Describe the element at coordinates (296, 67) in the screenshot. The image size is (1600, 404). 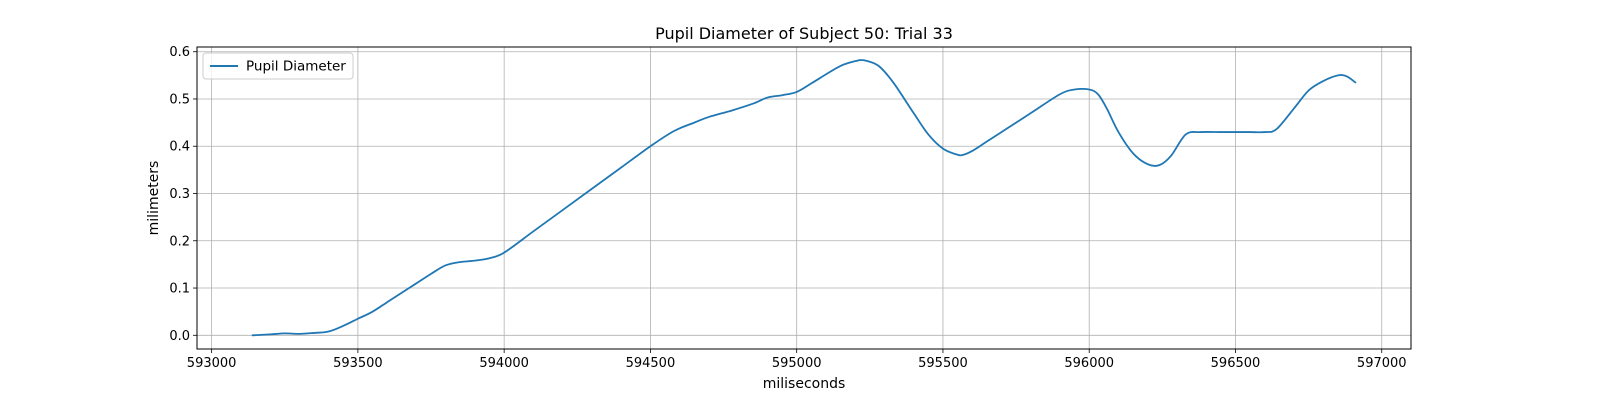
I see `legend-label: Pupil Diameter` at that location.